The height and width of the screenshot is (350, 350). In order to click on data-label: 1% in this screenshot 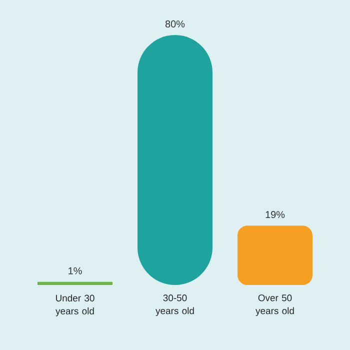, I will do `click(75, 270)`.